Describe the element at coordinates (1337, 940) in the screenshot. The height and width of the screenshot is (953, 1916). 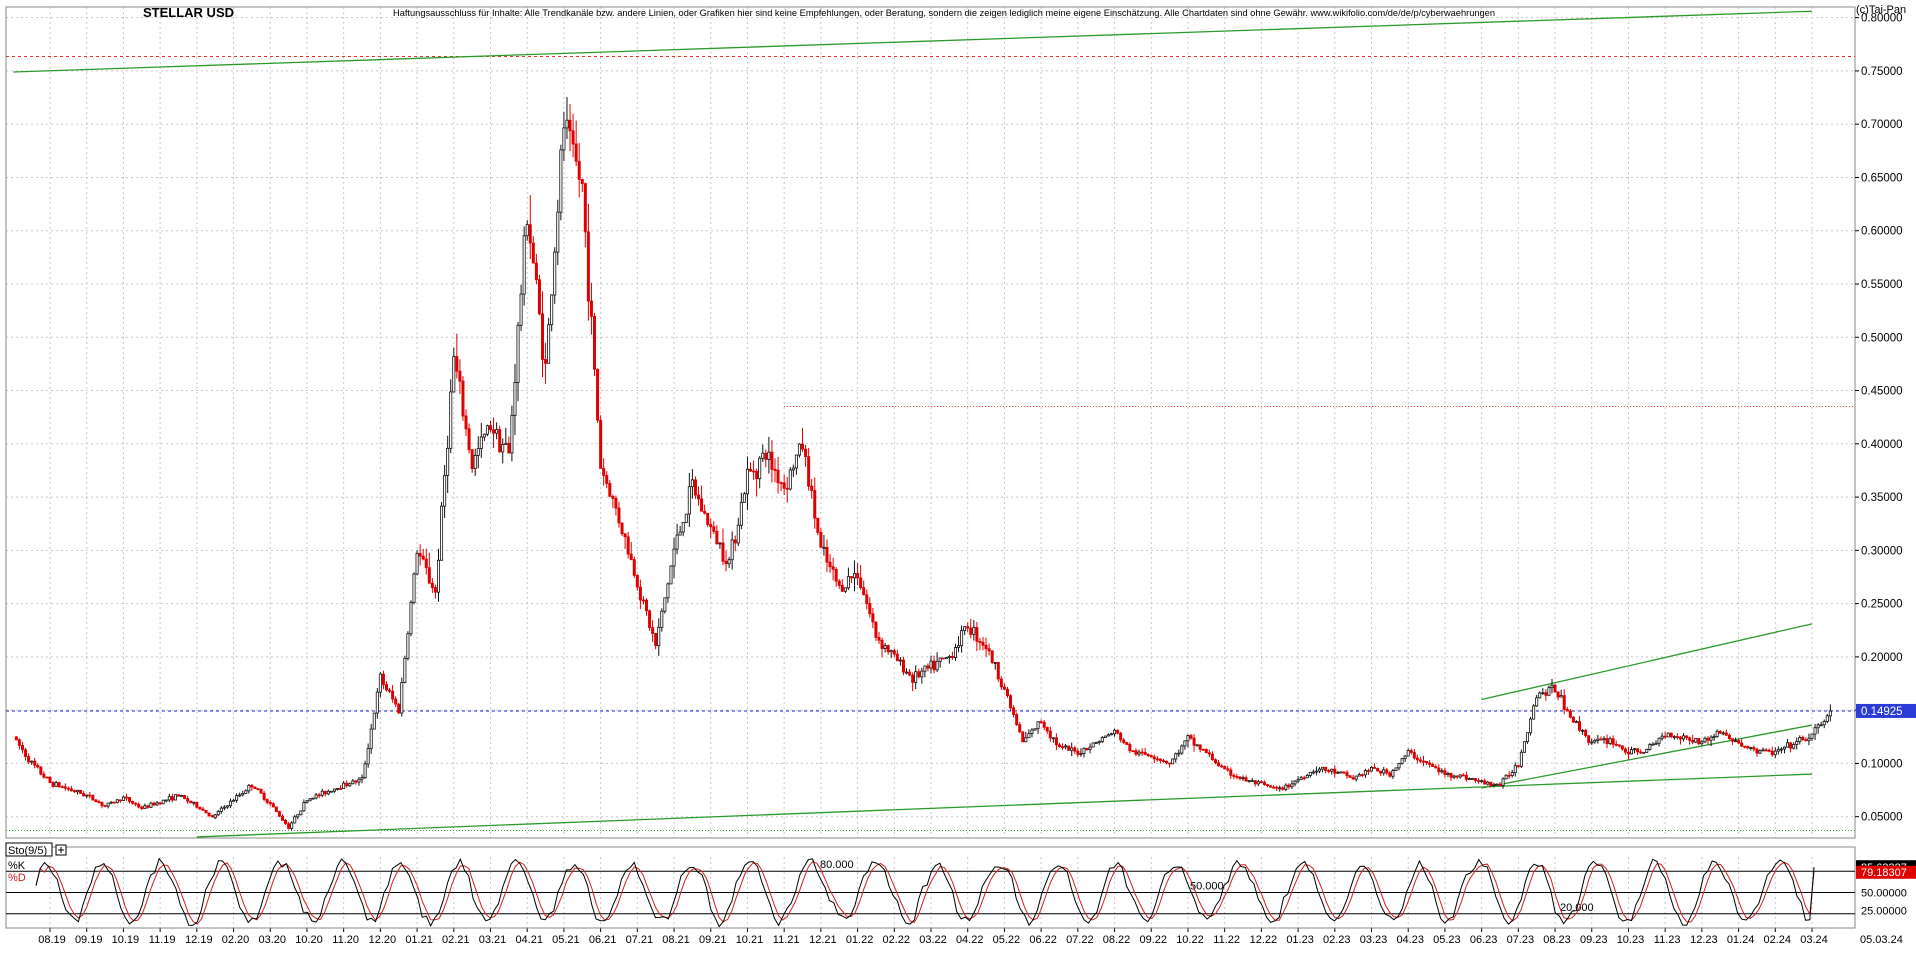
I see `x-tick-label: 02.23` at that location.